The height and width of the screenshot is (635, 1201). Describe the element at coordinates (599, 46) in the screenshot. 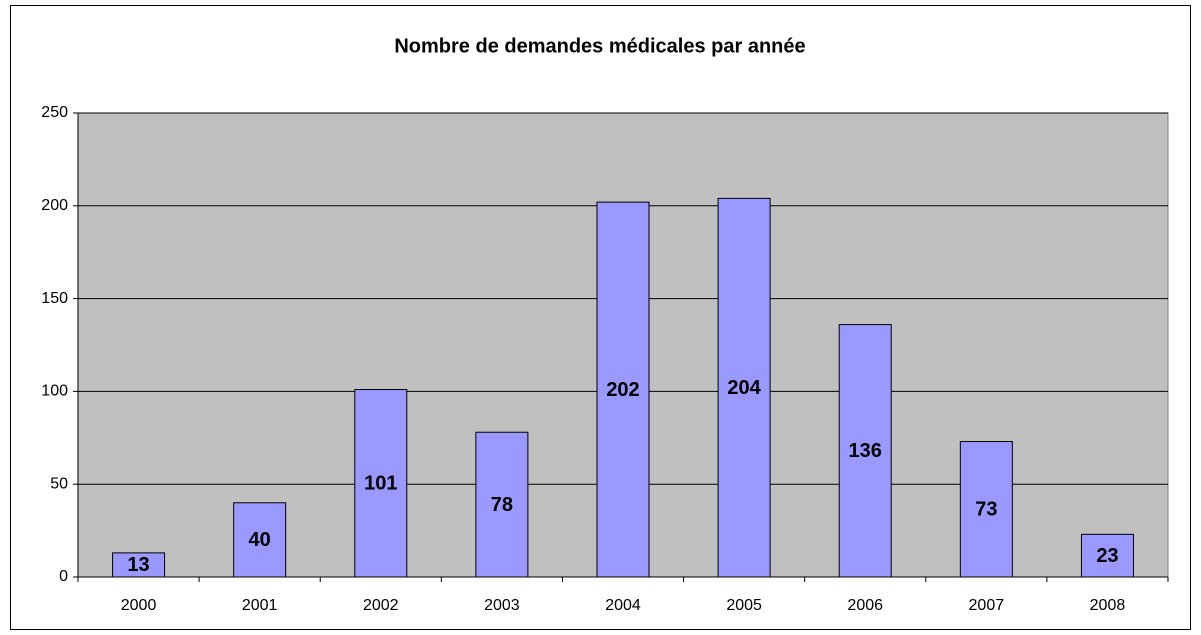

I see `chart-title: Nombre de demandes médicales par année` at that location.